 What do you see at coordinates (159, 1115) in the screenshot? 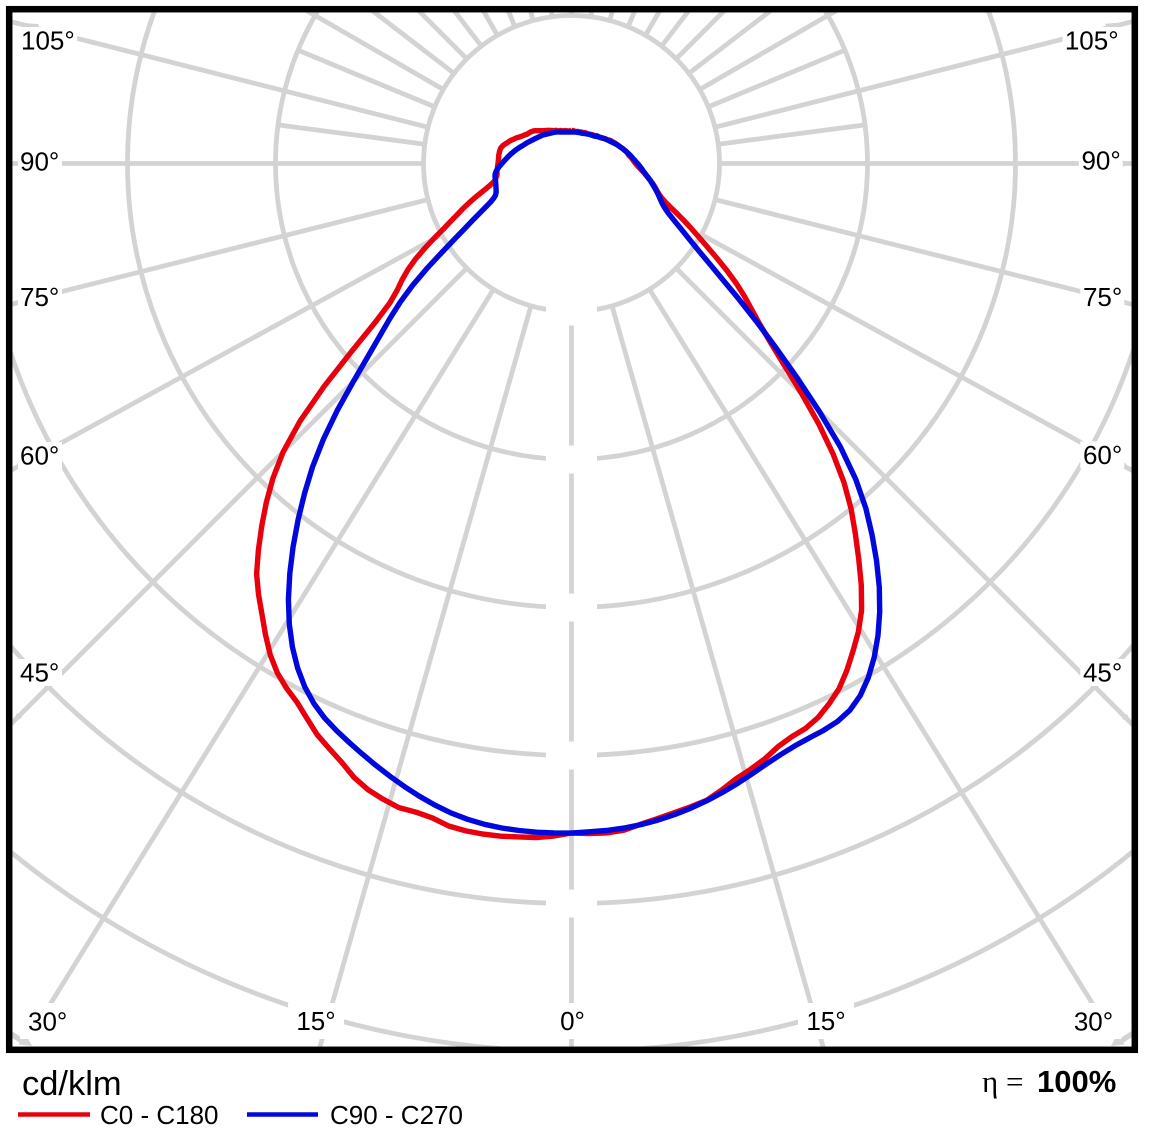
I see `svg-text: C0 - C180` at bounding box center [159, 1115].